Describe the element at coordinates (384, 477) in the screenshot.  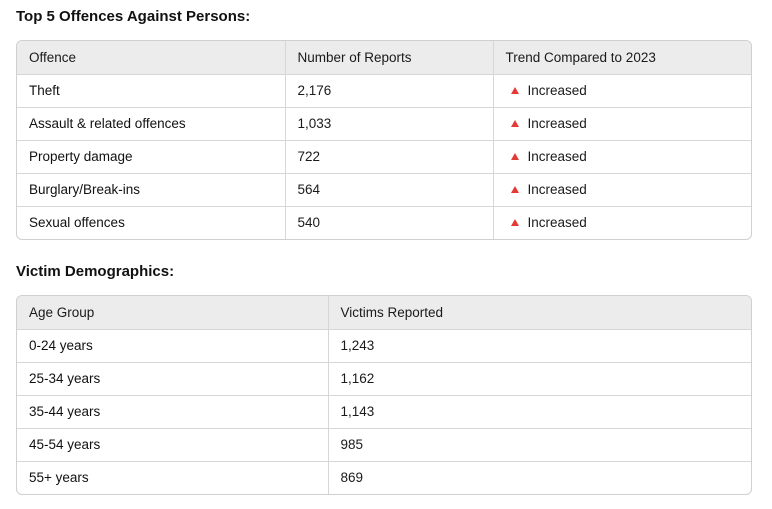
I see `table-row: 55+ years 869` at that location.